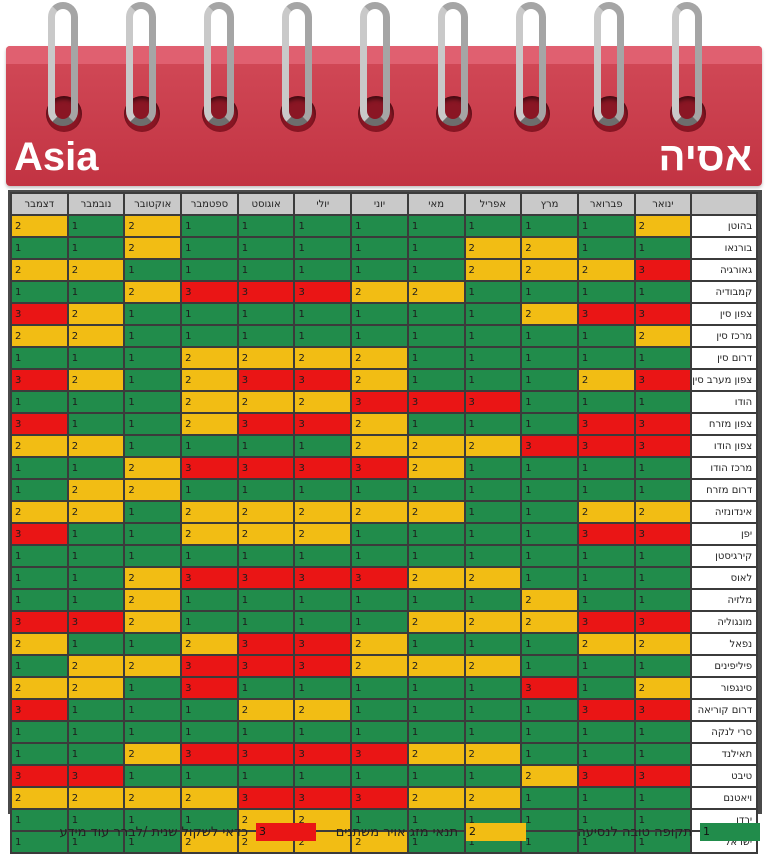 The height and width of the screenshot is (854, 768). What do you see at coordinates (39, 204) in the screenshot?
I see `month-header: דצמבר` at bounding box center [39, 204].